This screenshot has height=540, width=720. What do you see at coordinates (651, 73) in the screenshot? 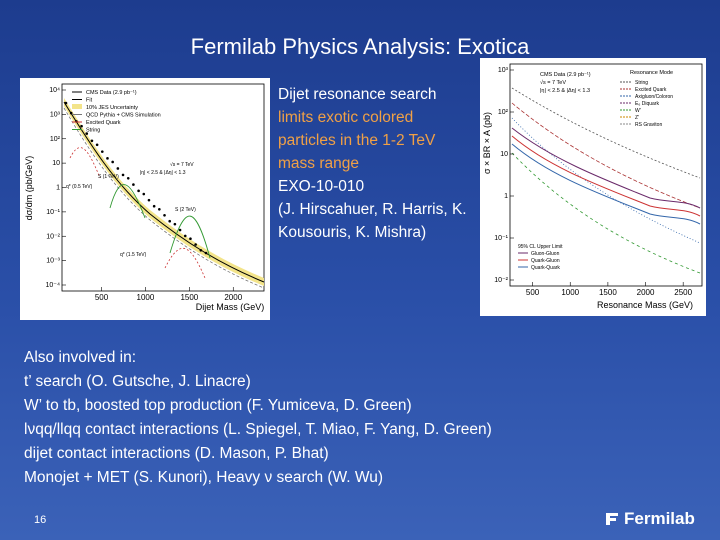
I see `legend-title: Resonance Mode` at bounding box center [651, 73].